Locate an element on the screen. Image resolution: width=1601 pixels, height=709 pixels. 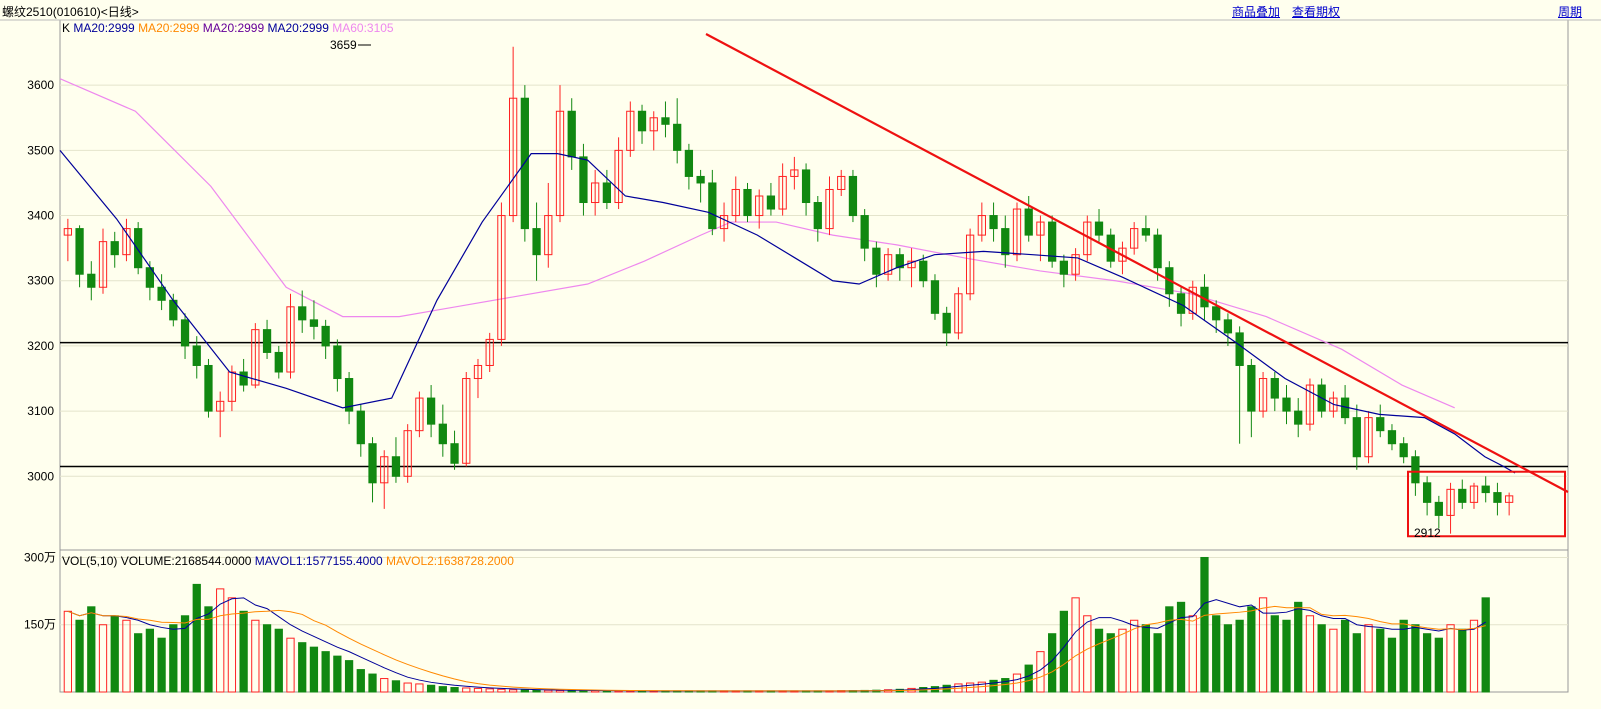
volume-legend-item: MAVOL1:1577155.4000 is located at coordinates (320, 561).